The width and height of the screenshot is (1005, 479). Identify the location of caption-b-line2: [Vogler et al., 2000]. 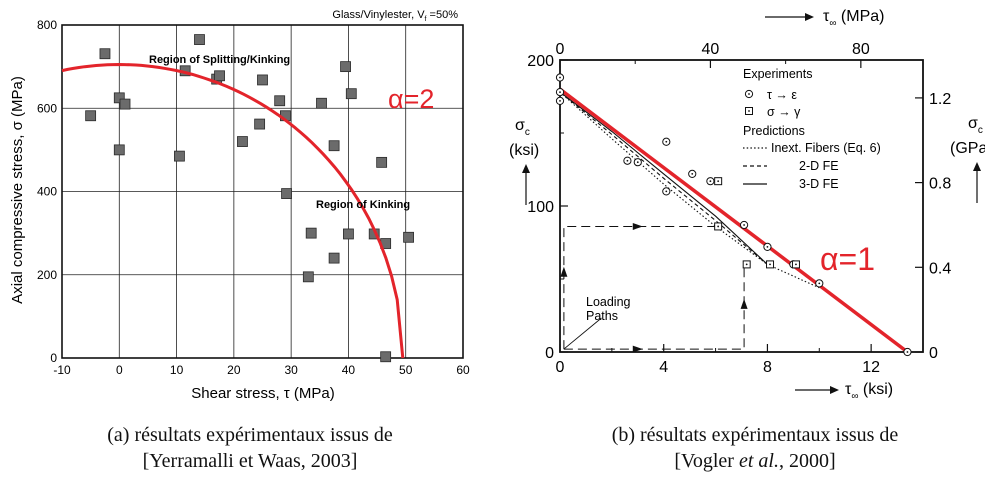
(755, 461).